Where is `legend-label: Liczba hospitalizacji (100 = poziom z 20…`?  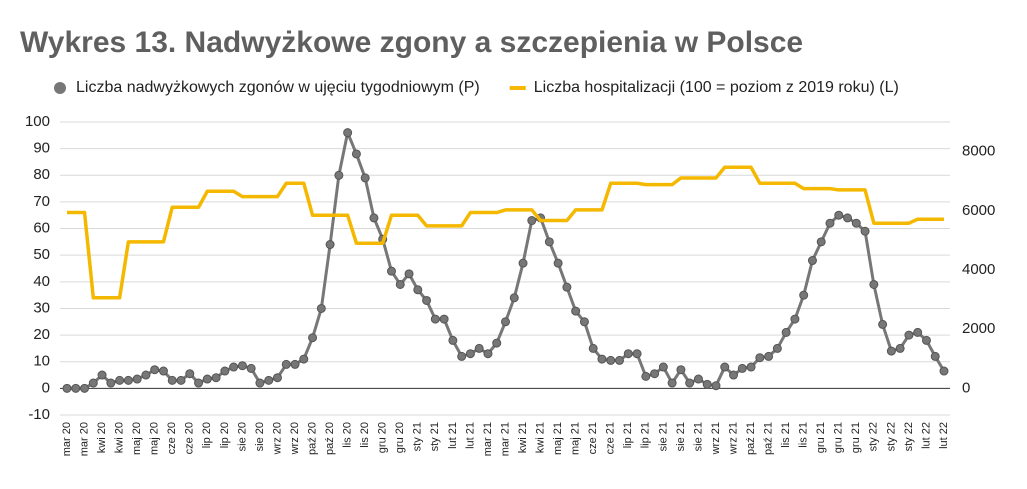
legend-label: Liczba hospitalizacji (100 = poziom z 20… is located at coordinates (716, 87).